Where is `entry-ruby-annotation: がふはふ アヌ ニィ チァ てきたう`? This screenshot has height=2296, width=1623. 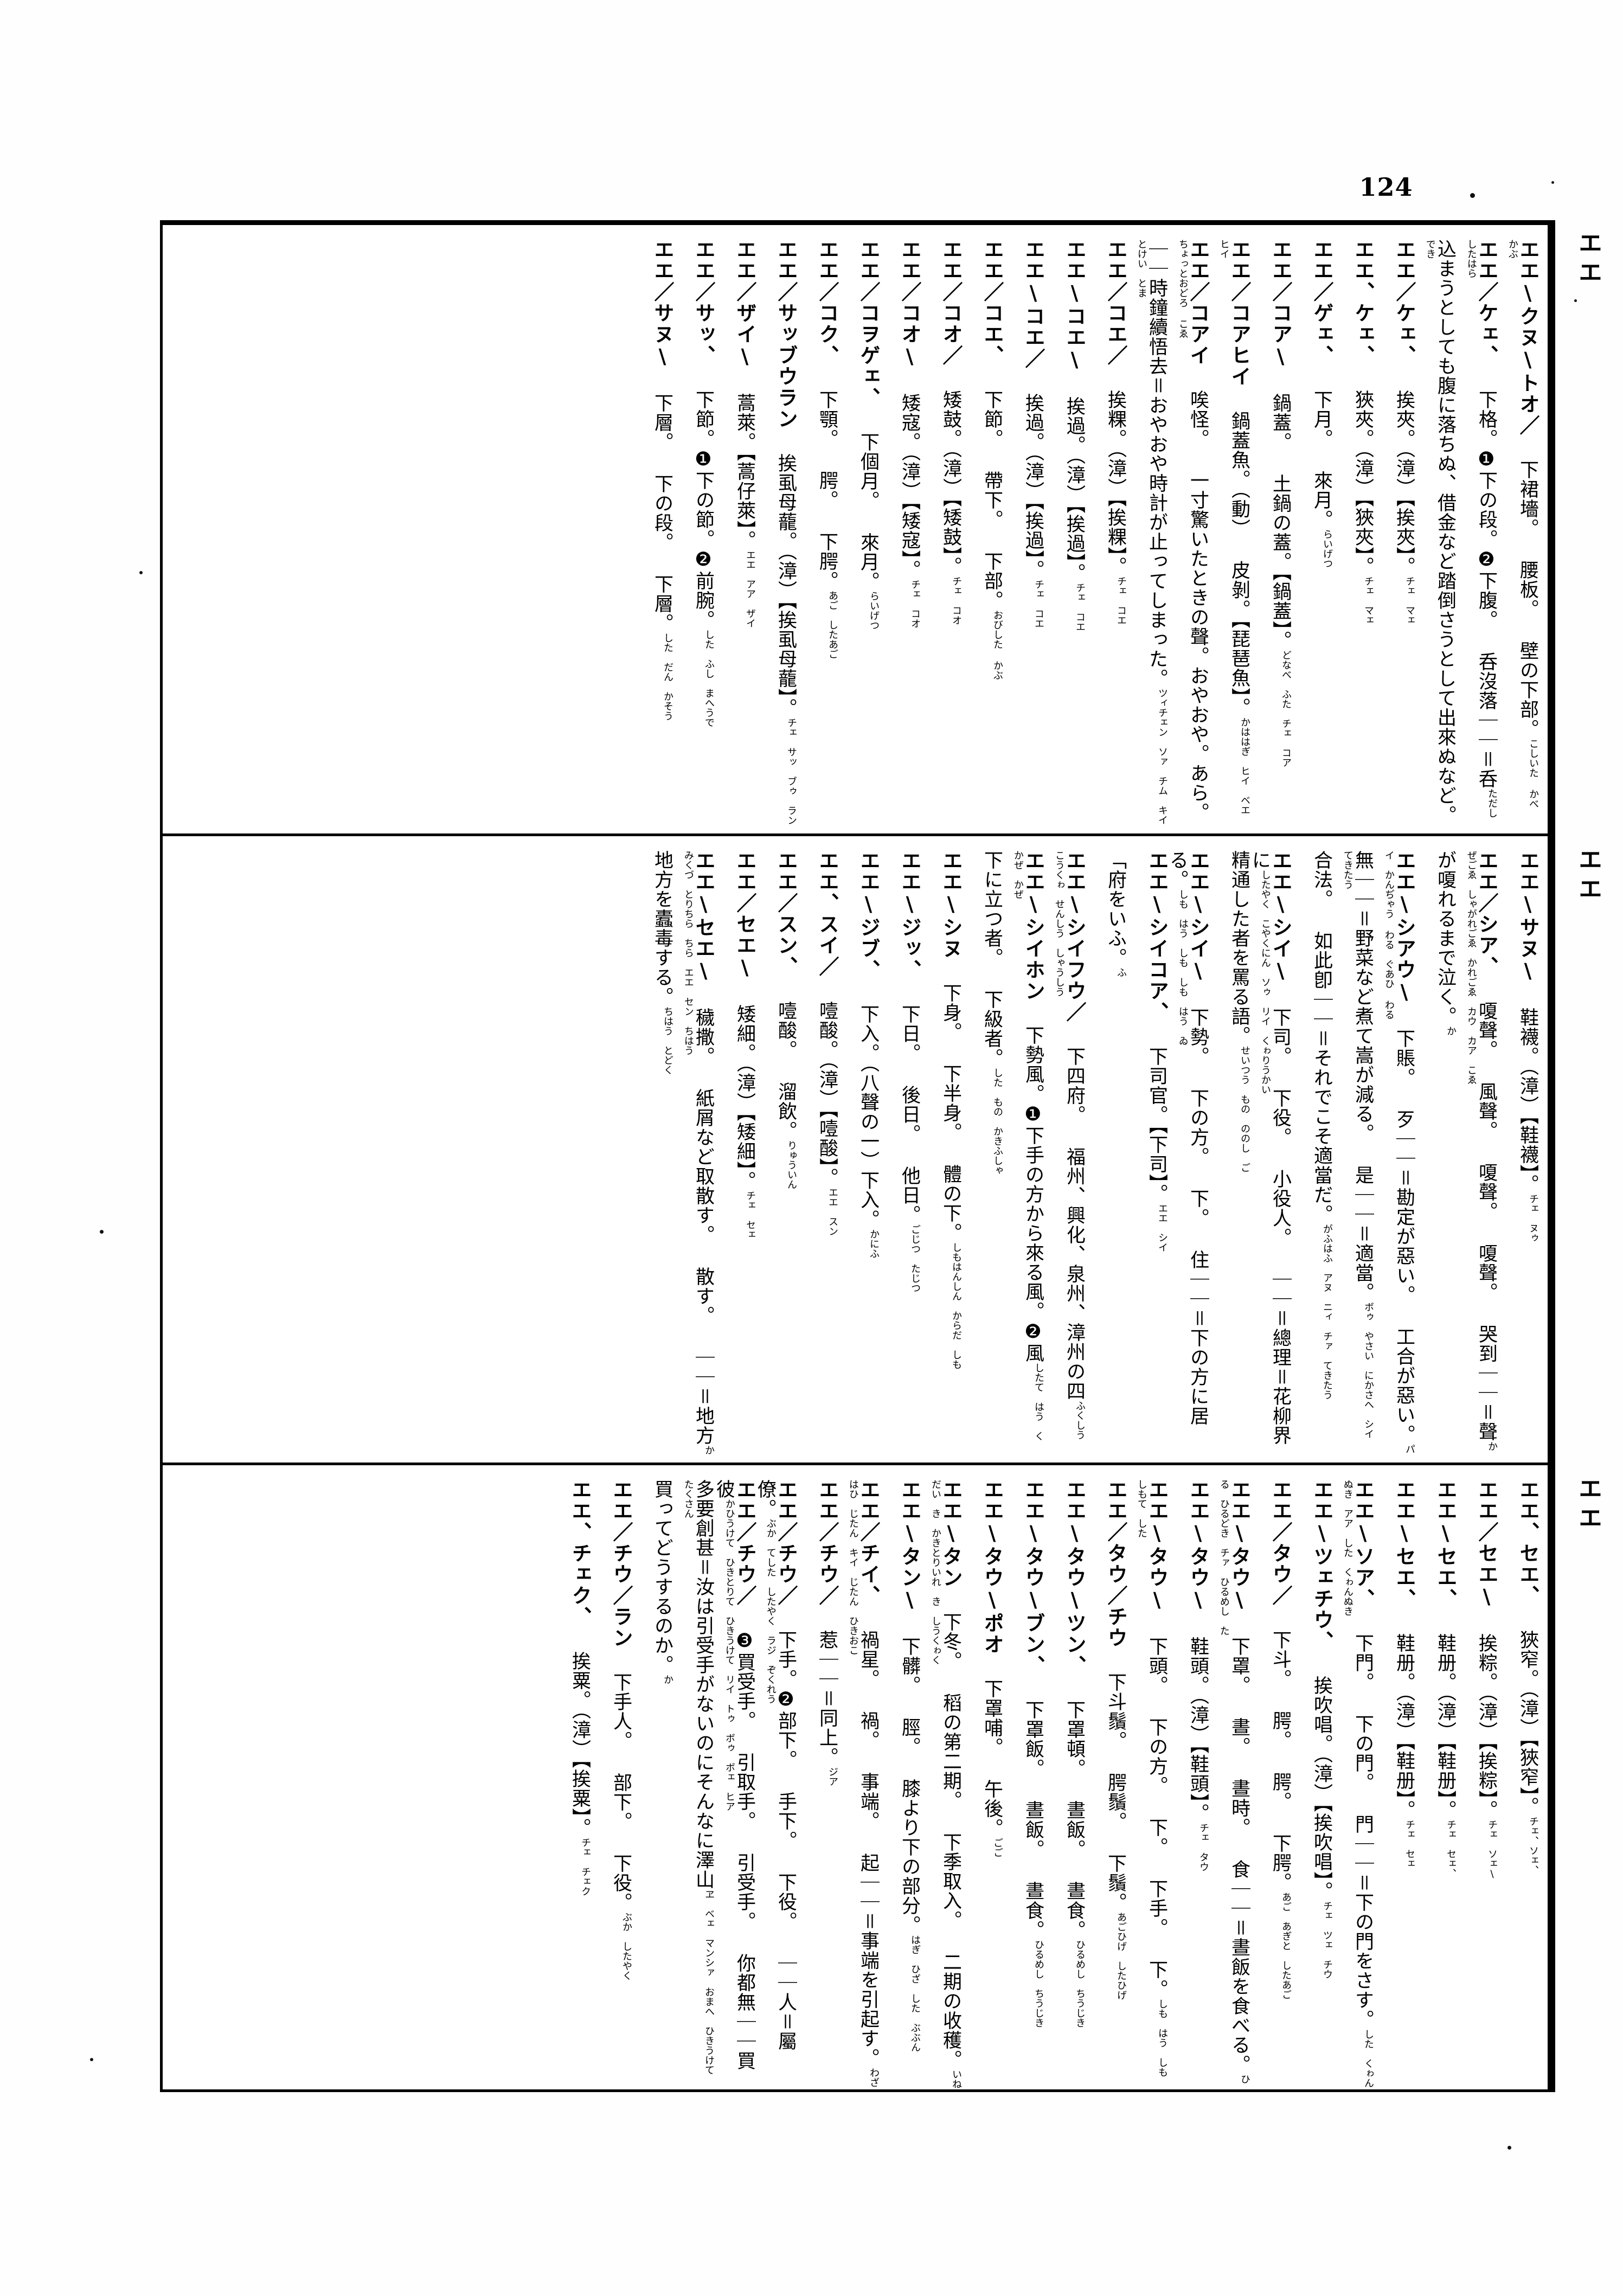 entry-ruby-annotation: がふはふ アヌ ニィ チァ てきたう is located at coordinates (1327, 1312).